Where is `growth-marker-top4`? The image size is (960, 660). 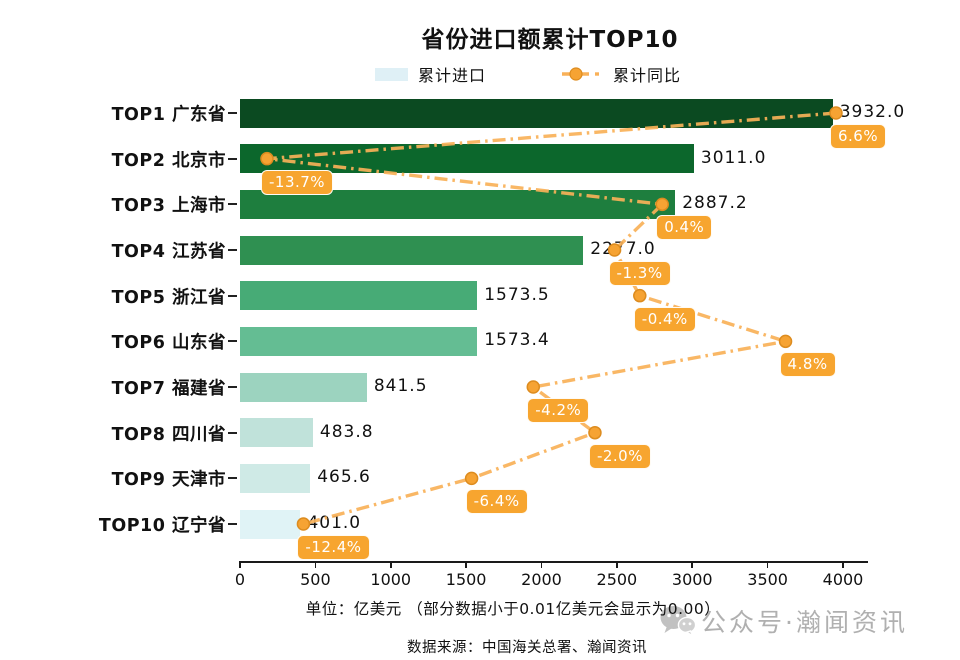
growth-marker-top4 is located at coordinates (614, 250).